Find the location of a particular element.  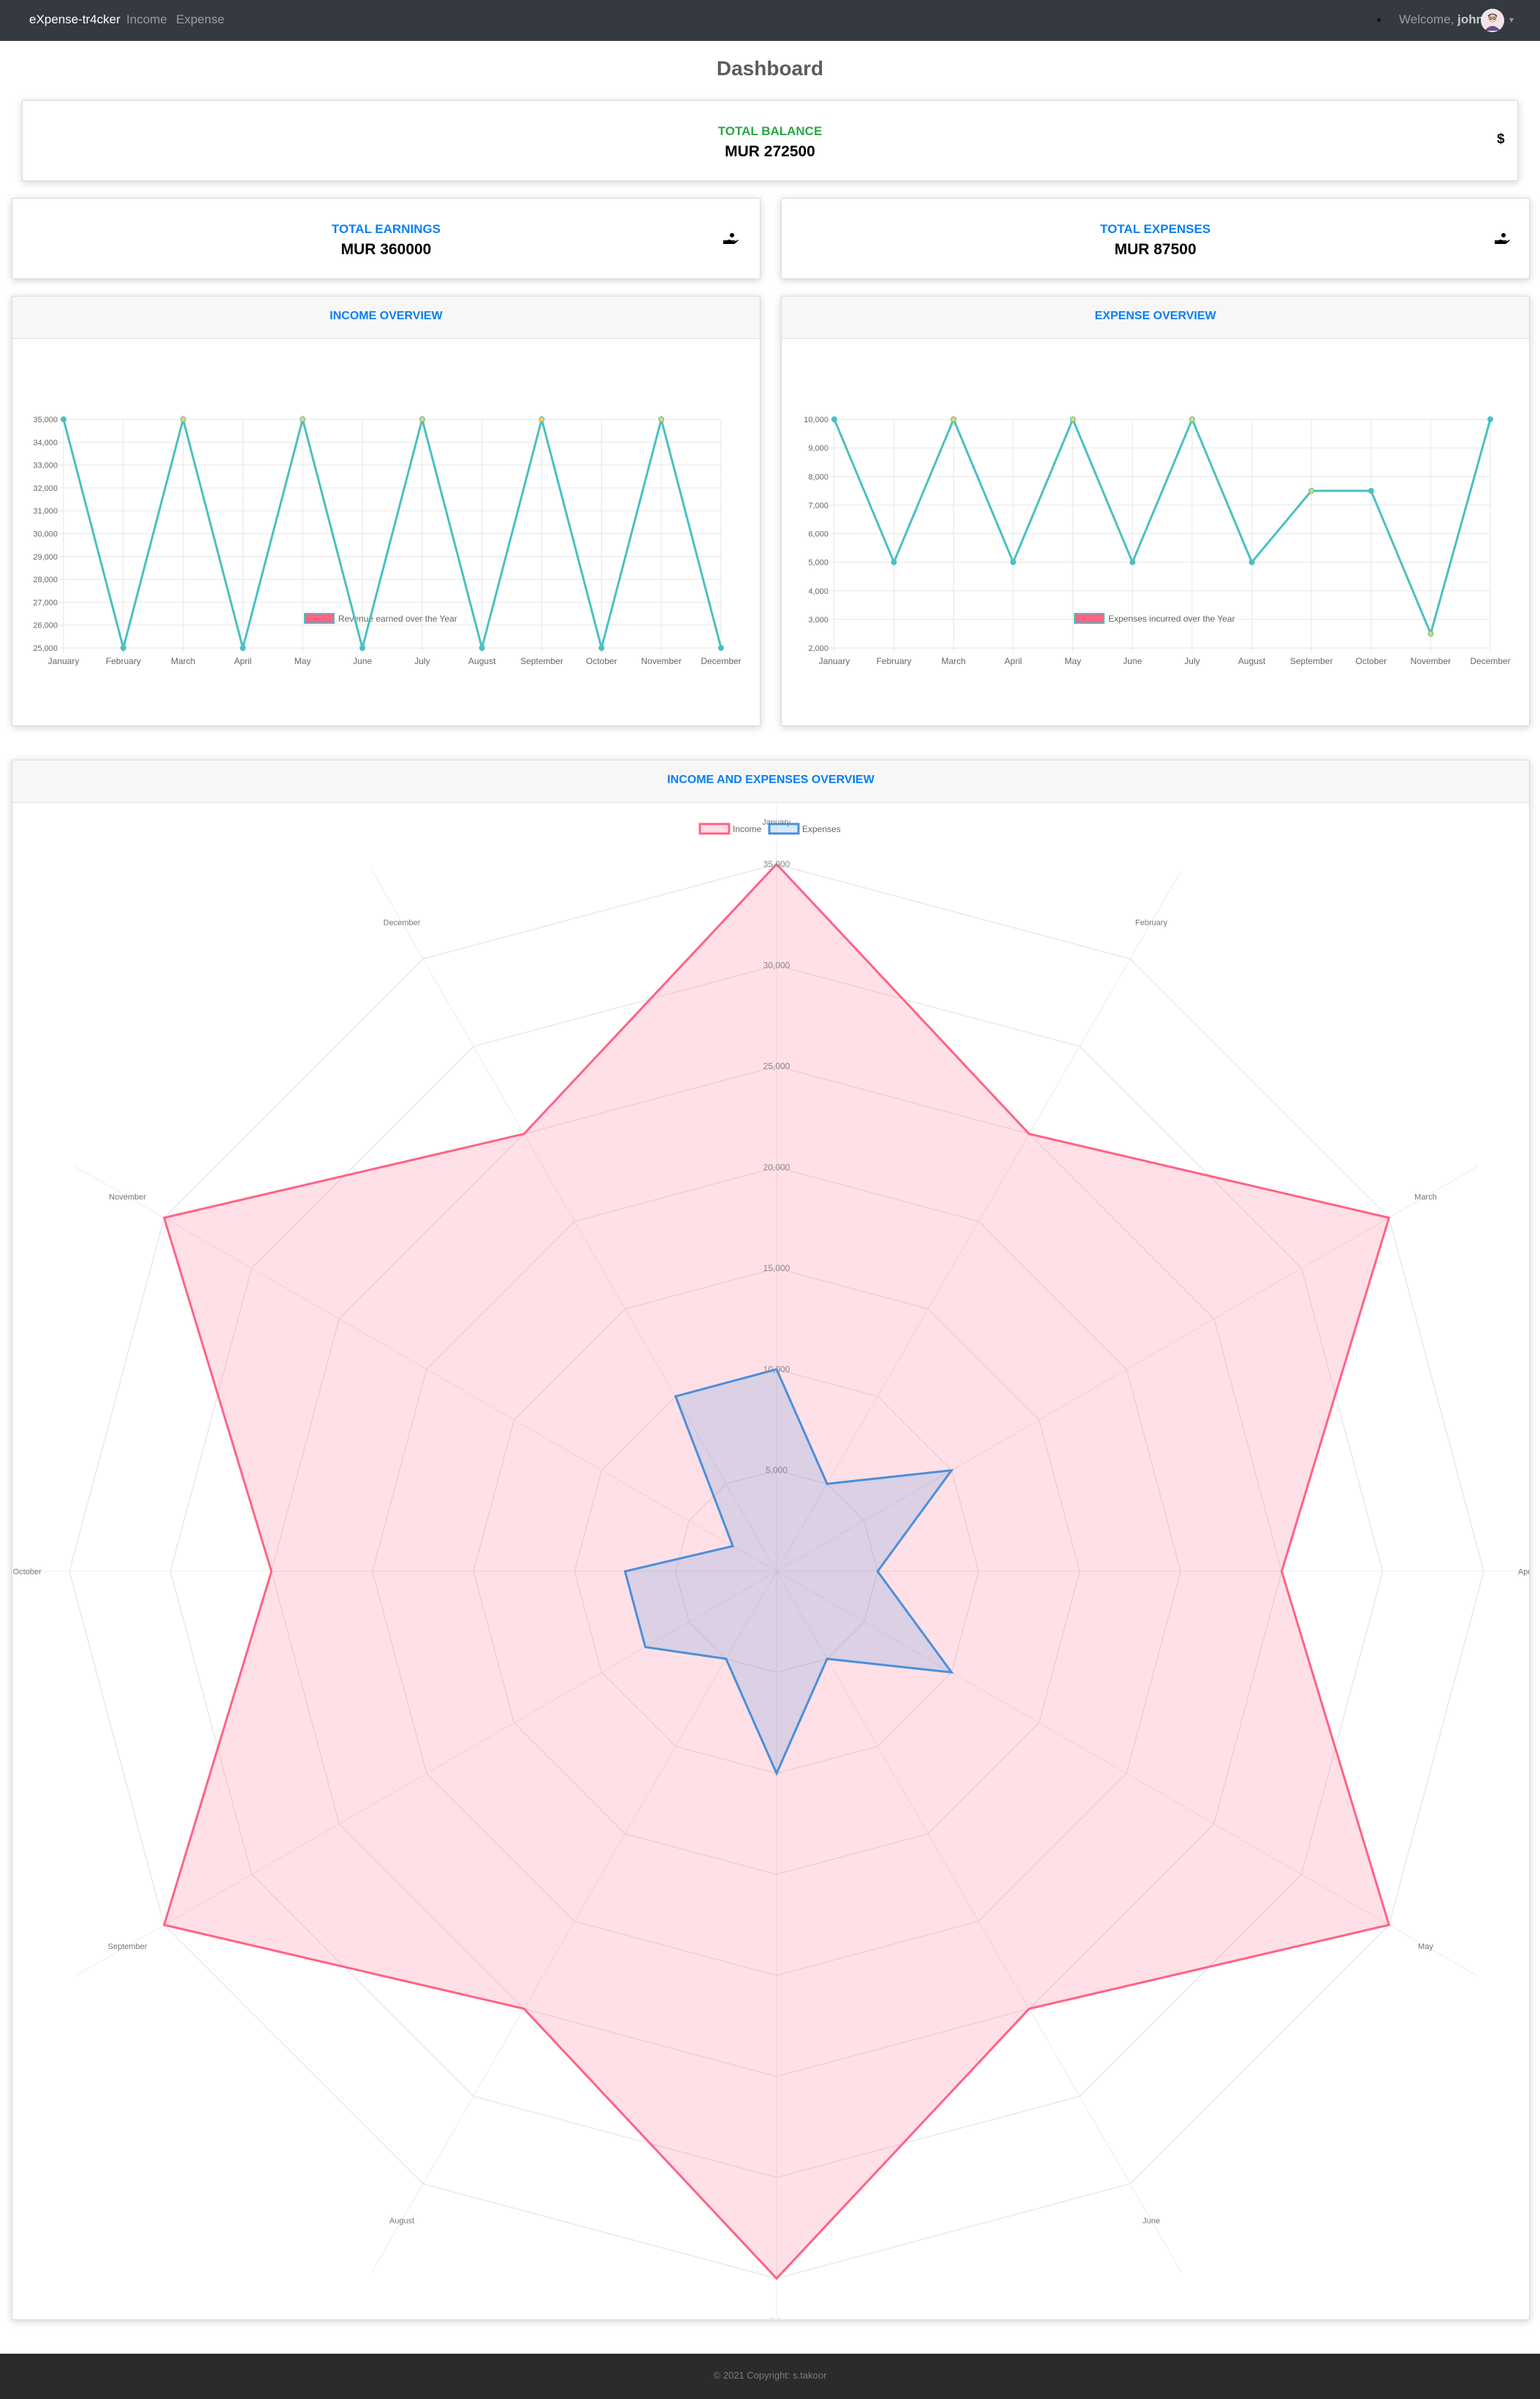

total-earnings-value: MUR 360000 is located at coordinates (386, 250).